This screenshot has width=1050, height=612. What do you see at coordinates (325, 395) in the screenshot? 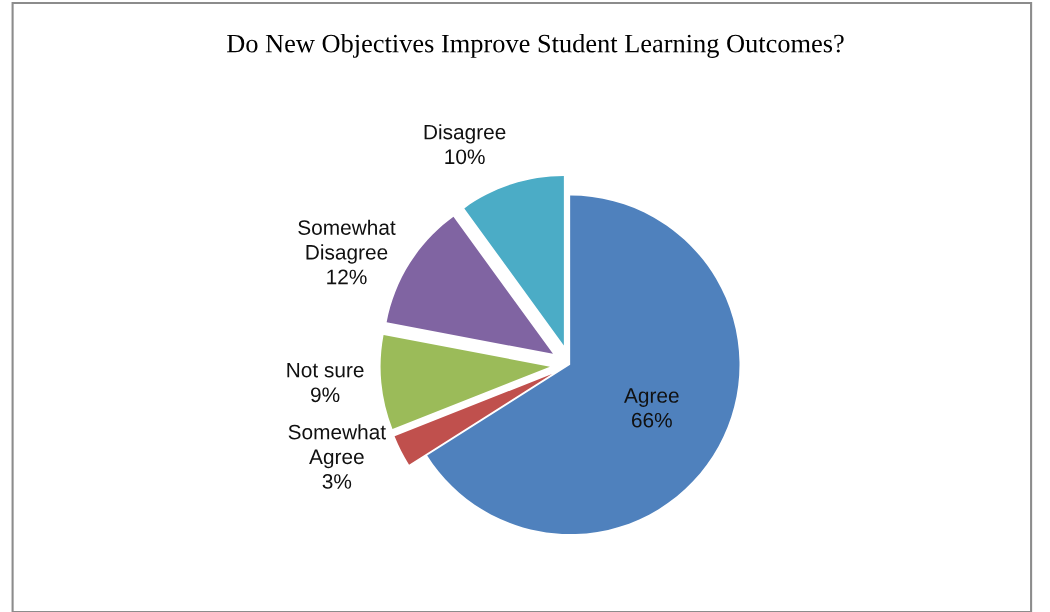
I see `data-label: 9%` at bounding box center [325, 395].